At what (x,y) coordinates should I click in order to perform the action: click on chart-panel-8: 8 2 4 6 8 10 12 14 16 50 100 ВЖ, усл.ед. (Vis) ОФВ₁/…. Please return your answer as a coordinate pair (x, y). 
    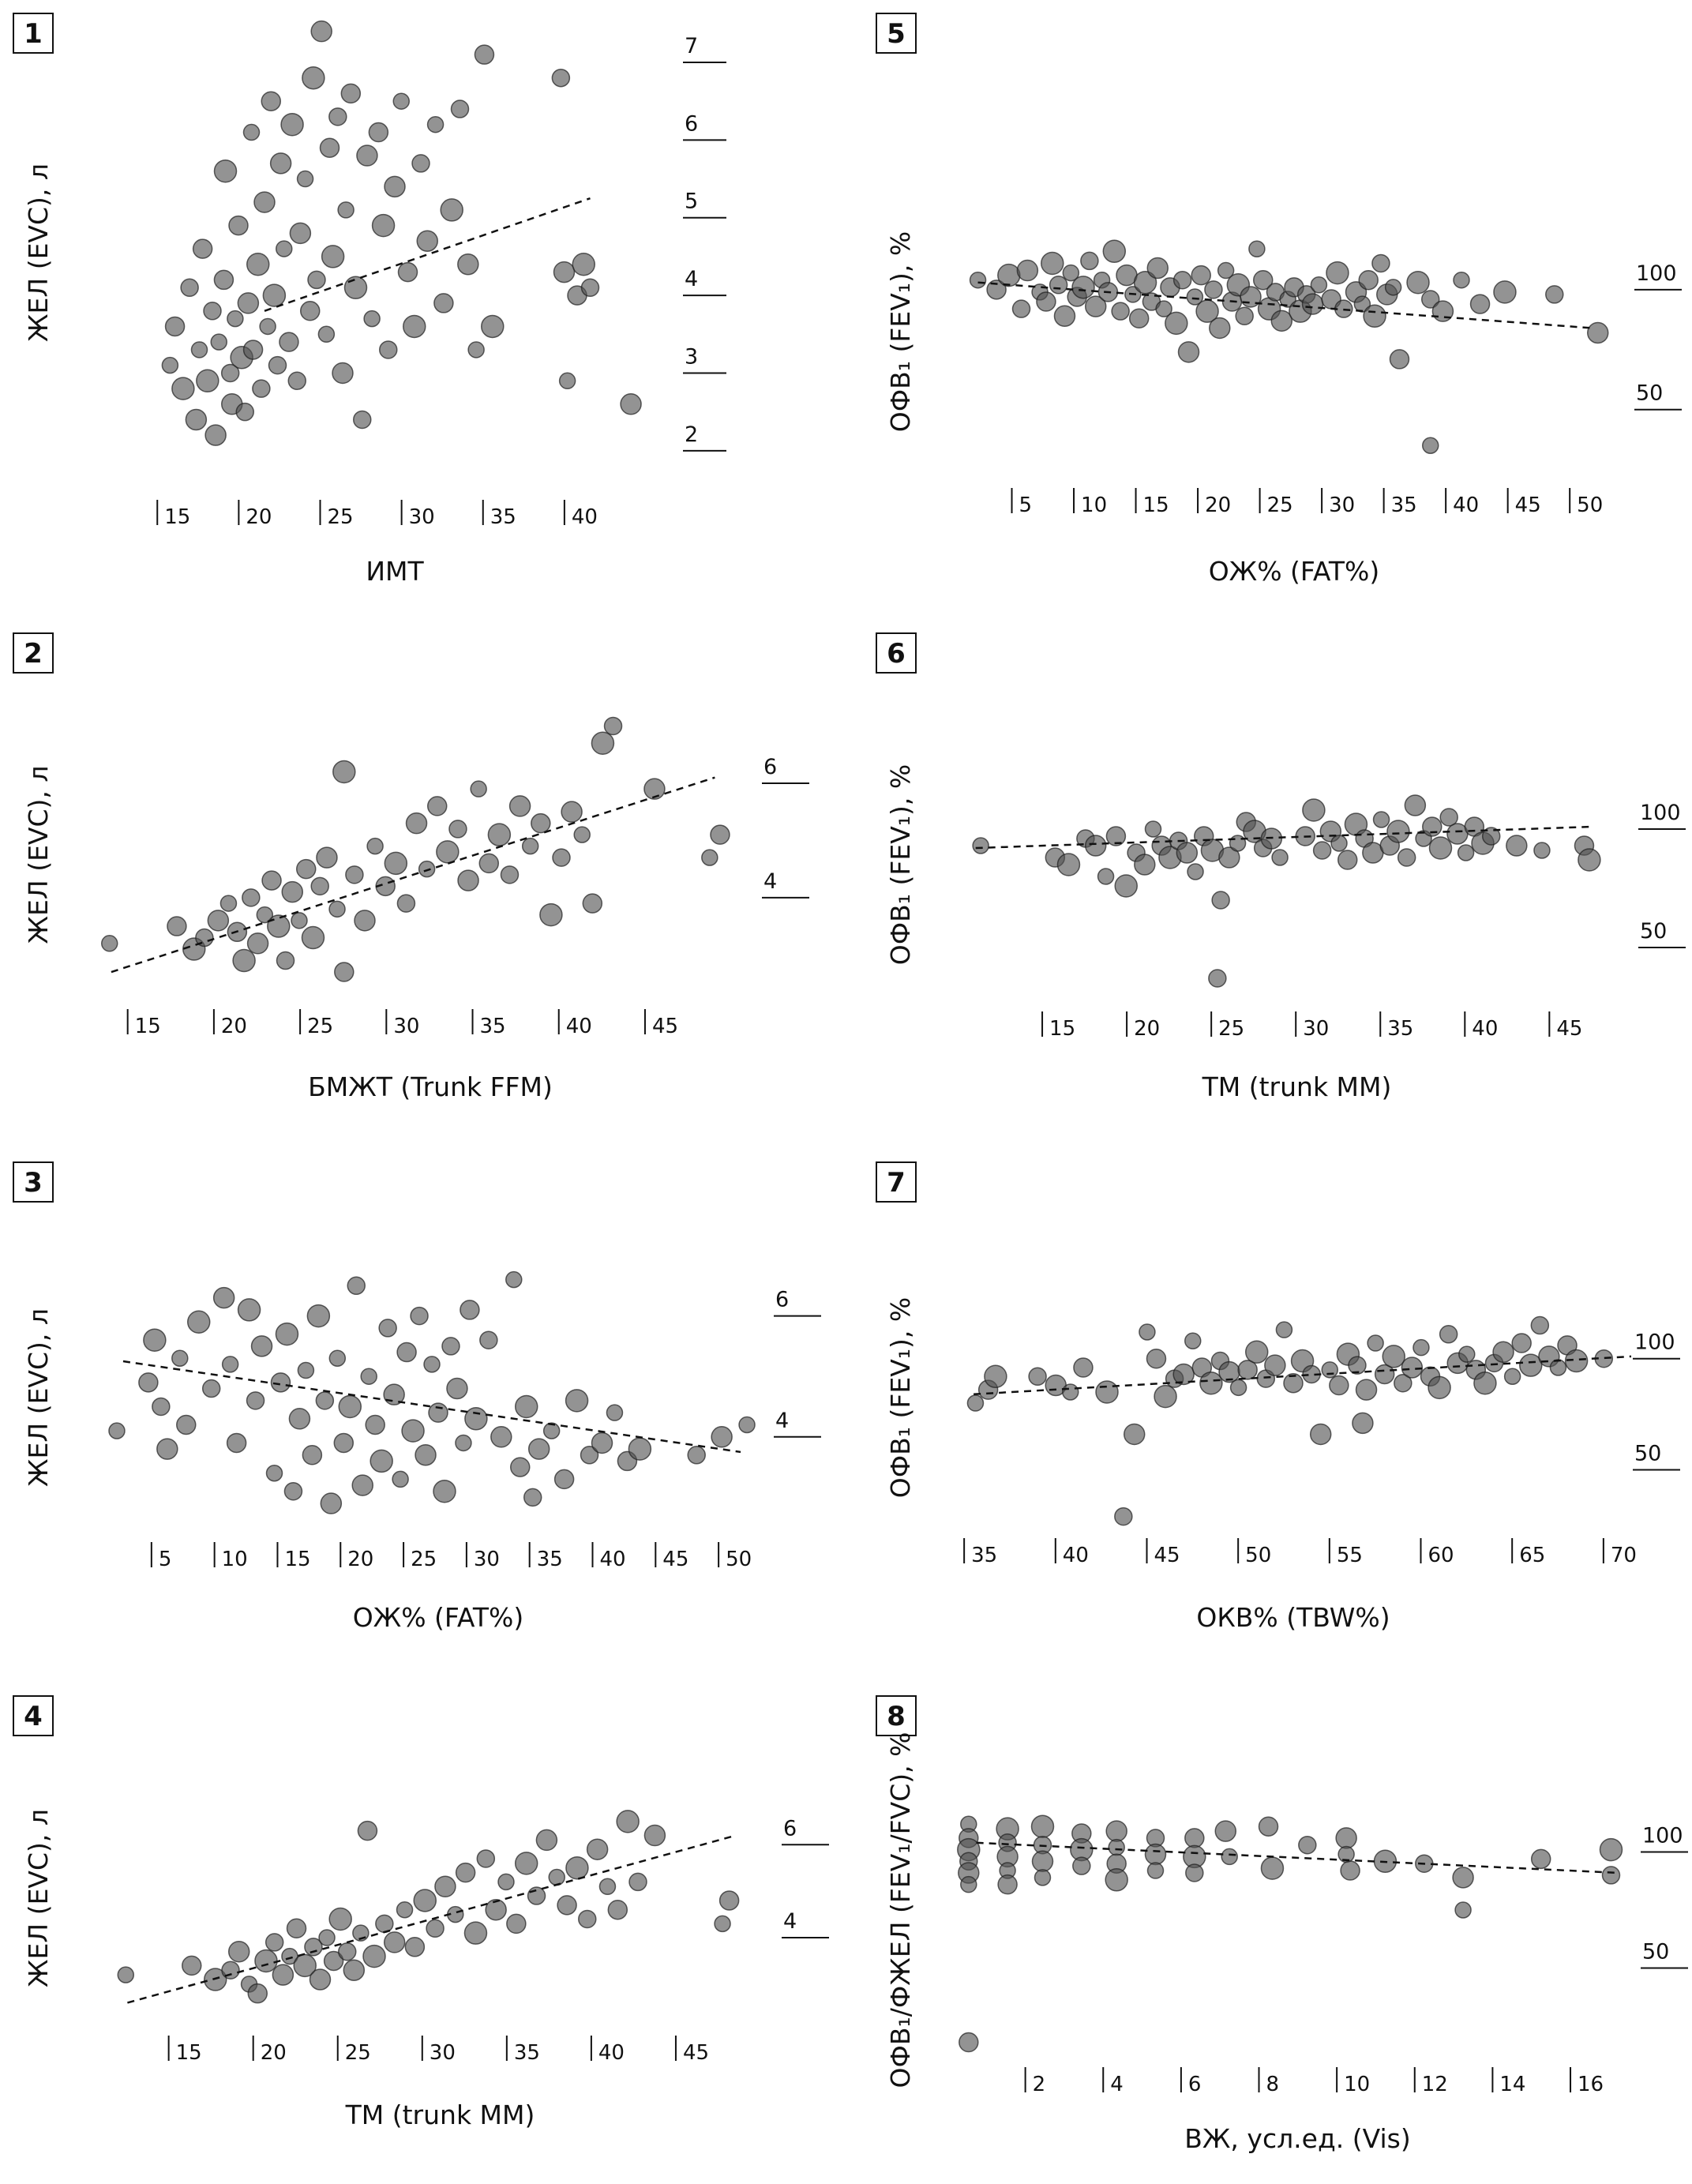
    Looking at the image, I should click on (1282, 1924).